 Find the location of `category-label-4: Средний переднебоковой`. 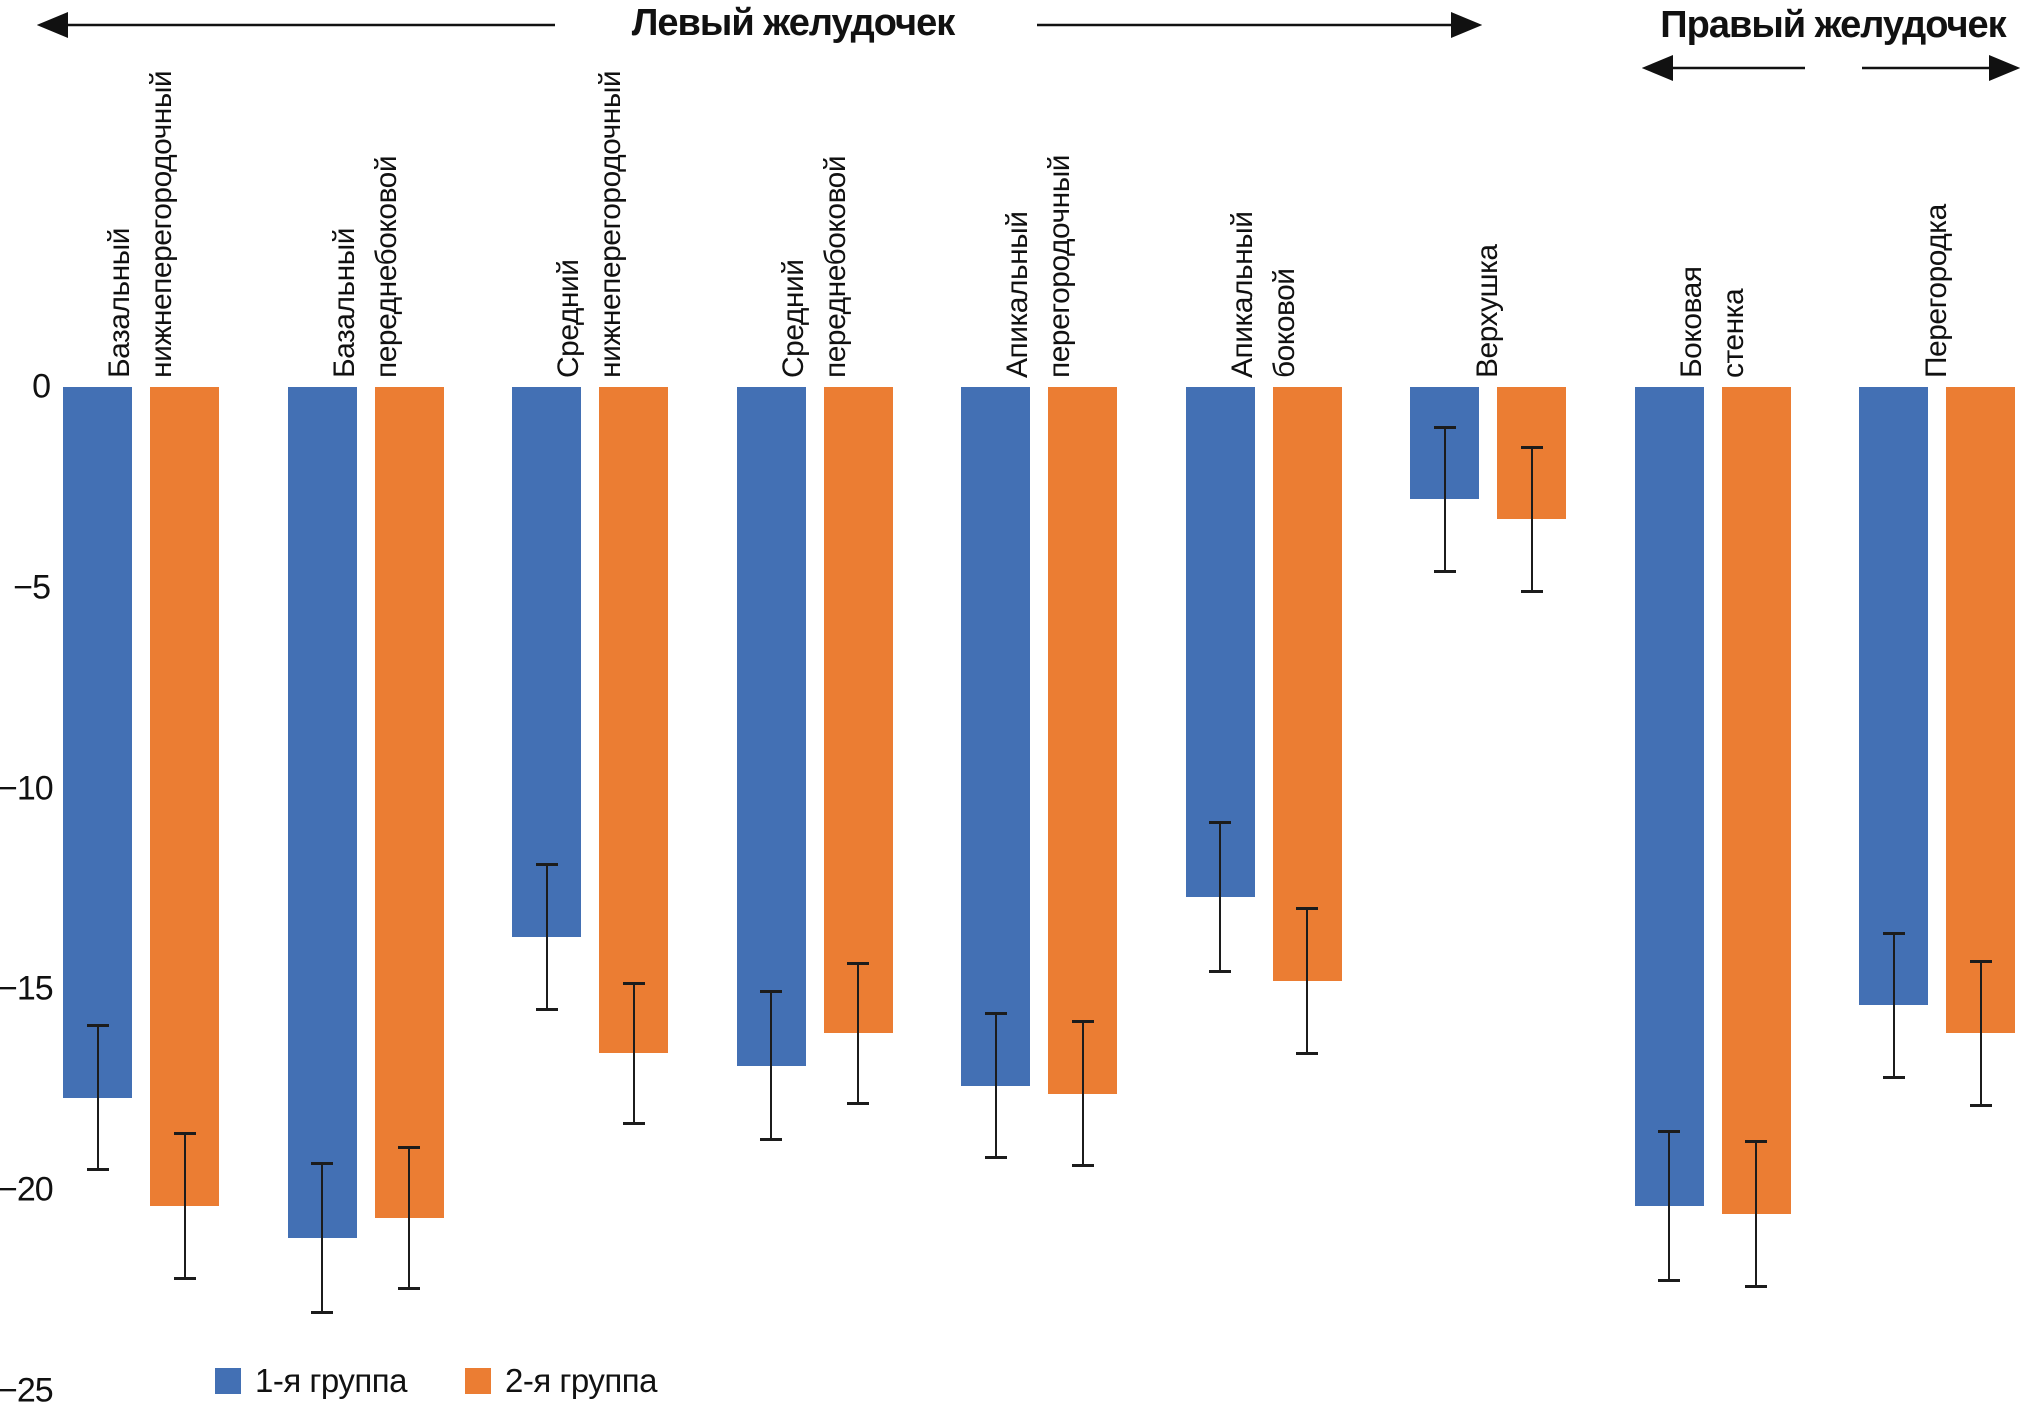

category-label-4: Средний переднебоковой is located at coordinates (814, 266).